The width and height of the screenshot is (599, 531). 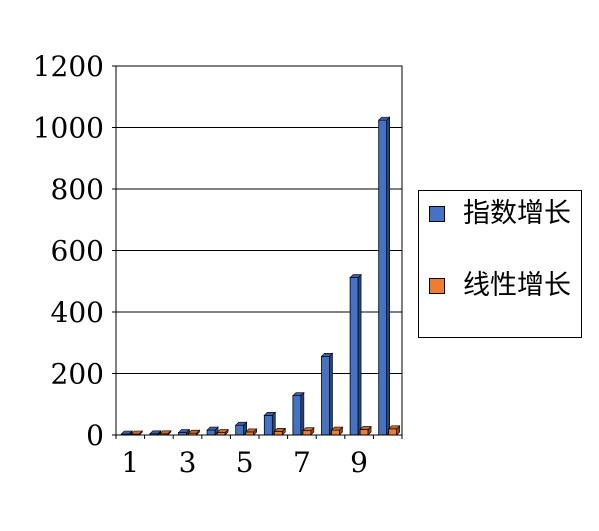 I want to click on y-tick-label: 800, so click(x=77, y=189).